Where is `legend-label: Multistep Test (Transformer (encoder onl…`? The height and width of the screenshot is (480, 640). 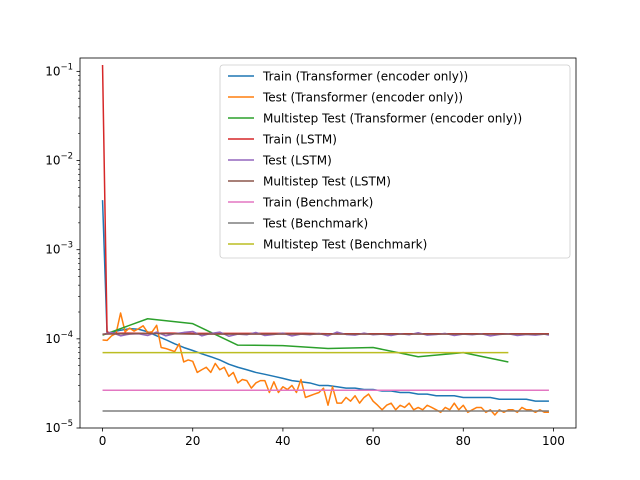 legend-label: Multistep Test (Transformer (encoder onl… is located at coordinates (392, 119).